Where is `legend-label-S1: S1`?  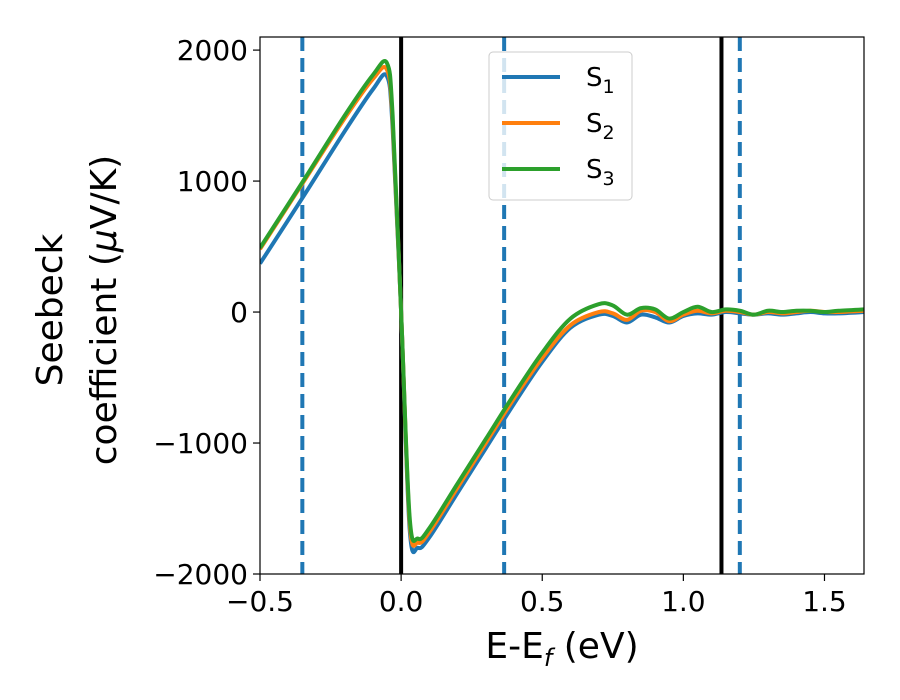 legend-label-S1: S1 is located at coordinates (600, 80).